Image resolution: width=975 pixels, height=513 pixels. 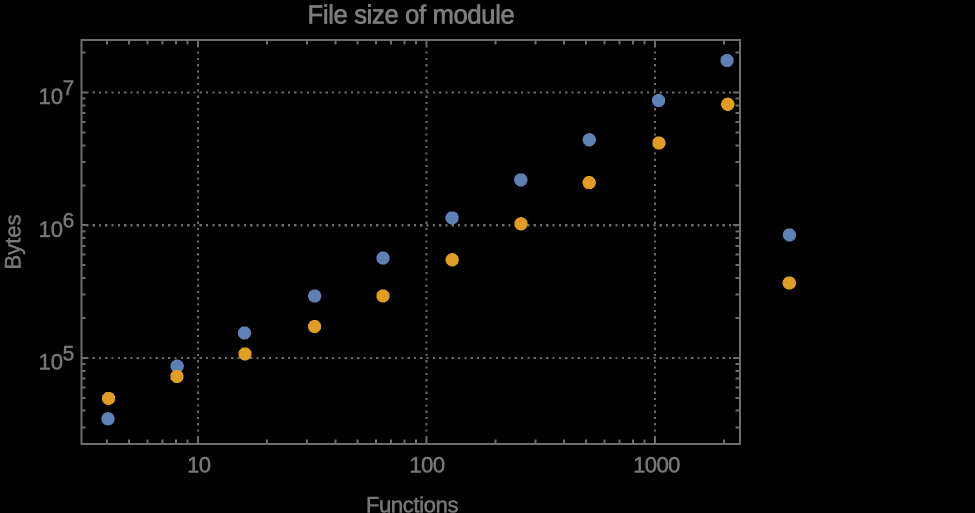 I want to click on svg-text: 1000, so click(x=656, y=464).